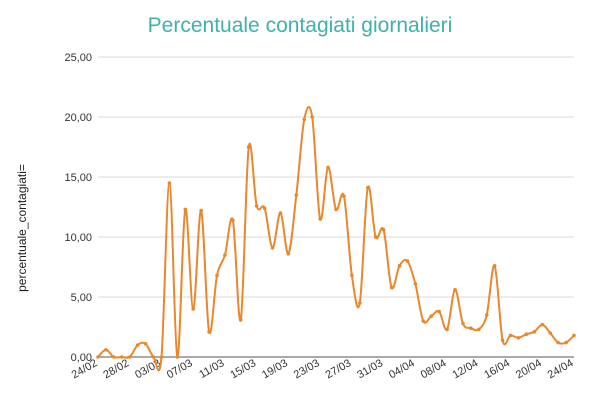 The image size is (600, 400). What do you see at coordinates (180, 369) in the screenshot?
I see `x-tick-label: 07/03` at bounding box center [180, 369].